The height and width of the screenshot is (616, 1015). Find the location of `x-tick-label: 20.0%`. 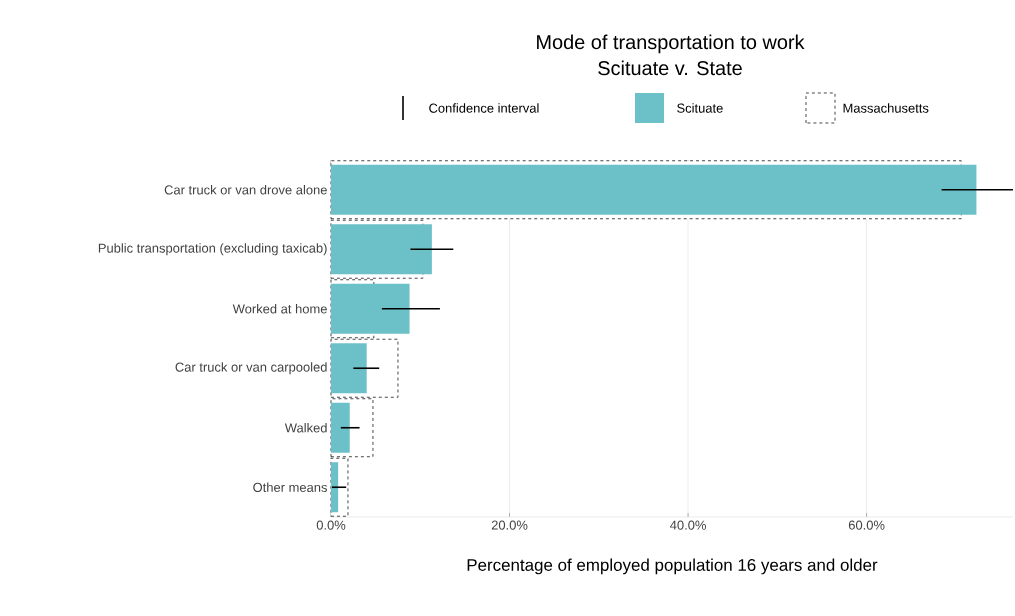

x-tick-label: 20.0% is located at coordinates (509, 525).